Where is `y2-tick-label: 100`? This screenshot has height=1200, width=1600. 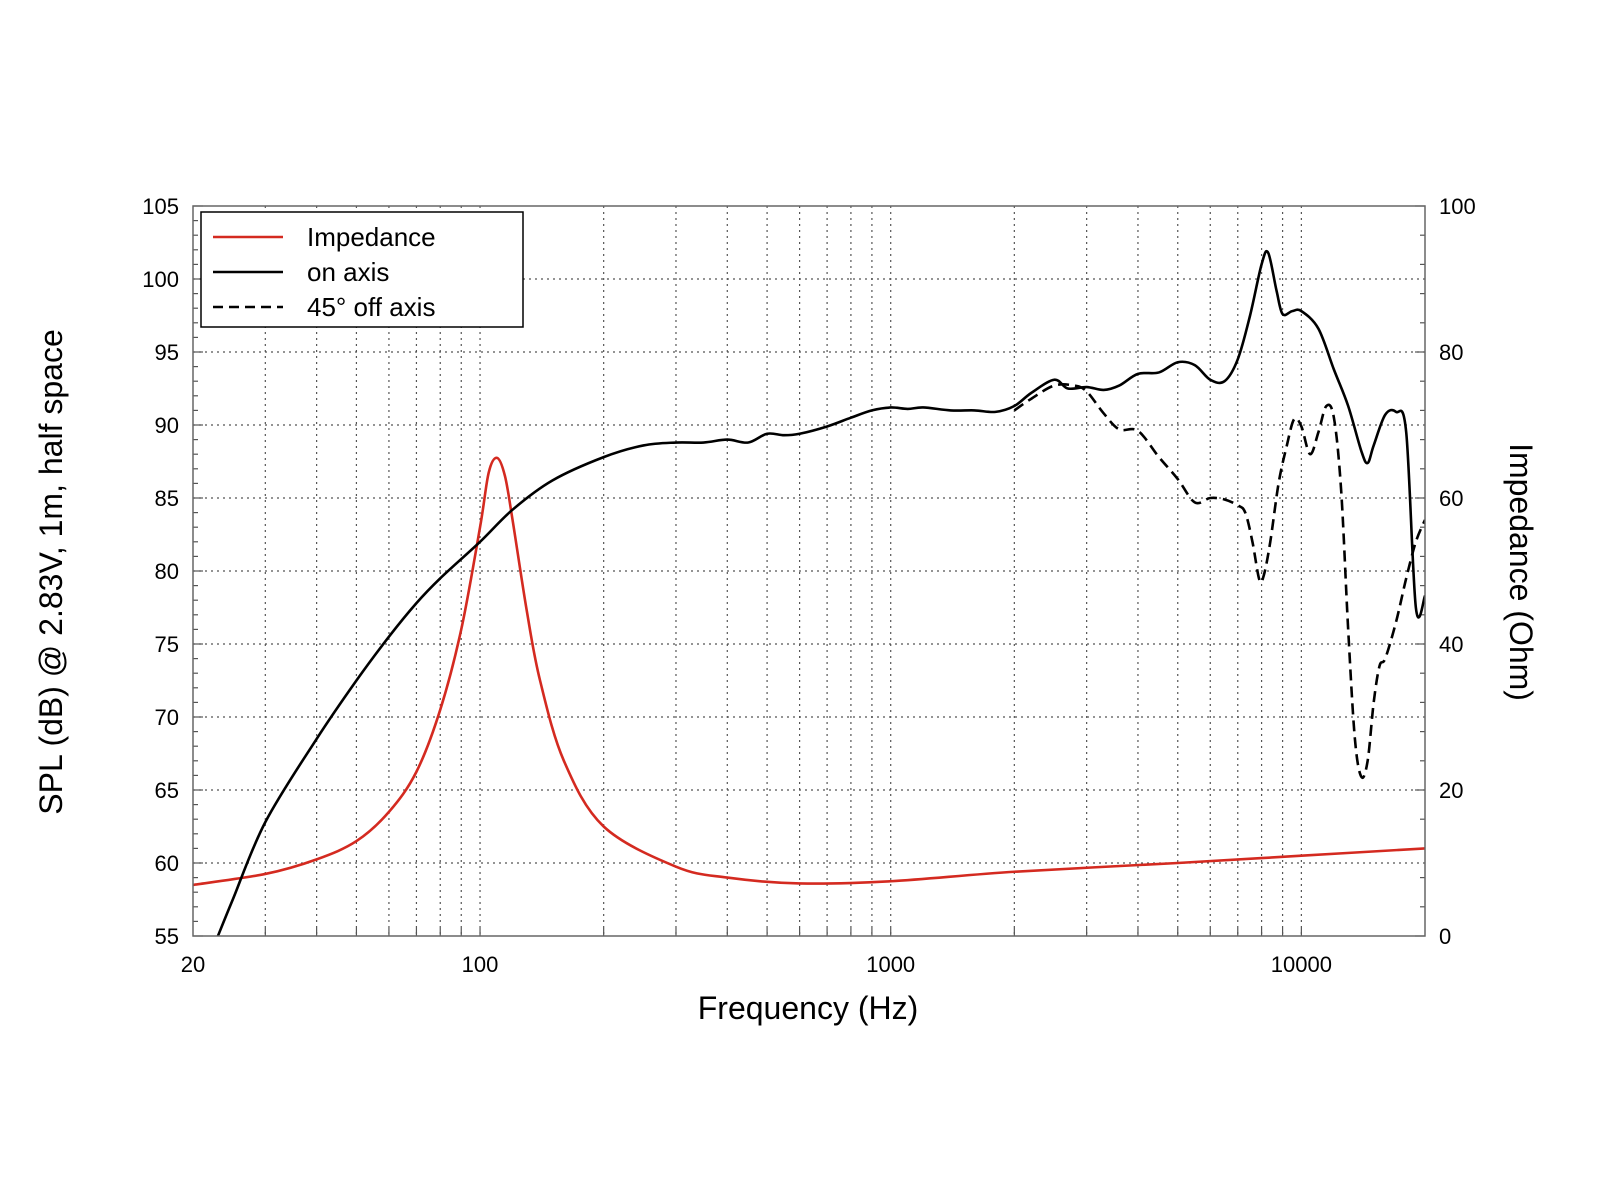
y2-tick-label: 100 is located at coordinates (1457, 206).